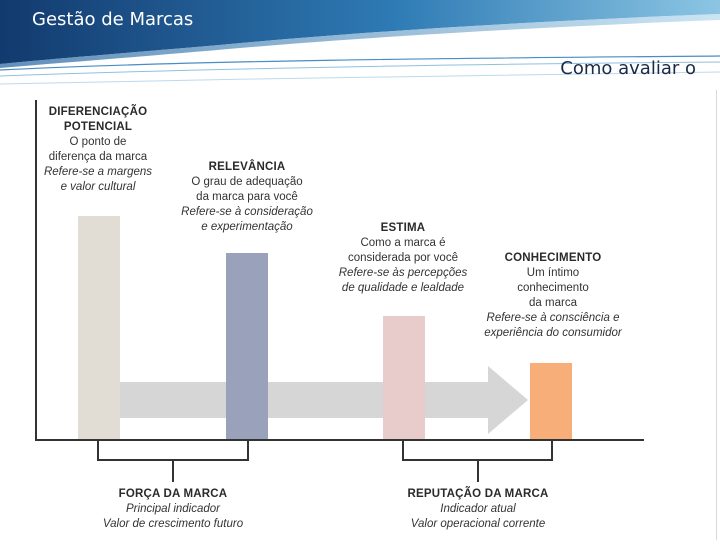 Image resolution: width=720 pixels, height=545 pixels. I want to click on pillar-description: Um íntimo, so click(553, 273).